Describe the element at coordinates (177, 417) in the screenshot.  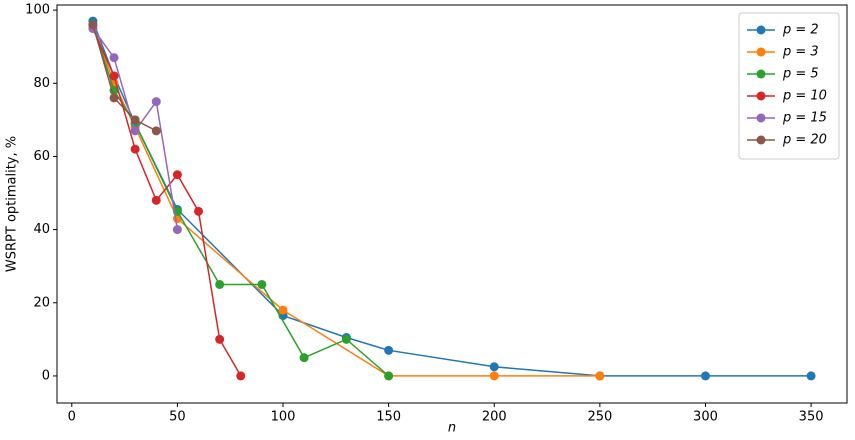
I see `x-tick-label: 50` at that location.